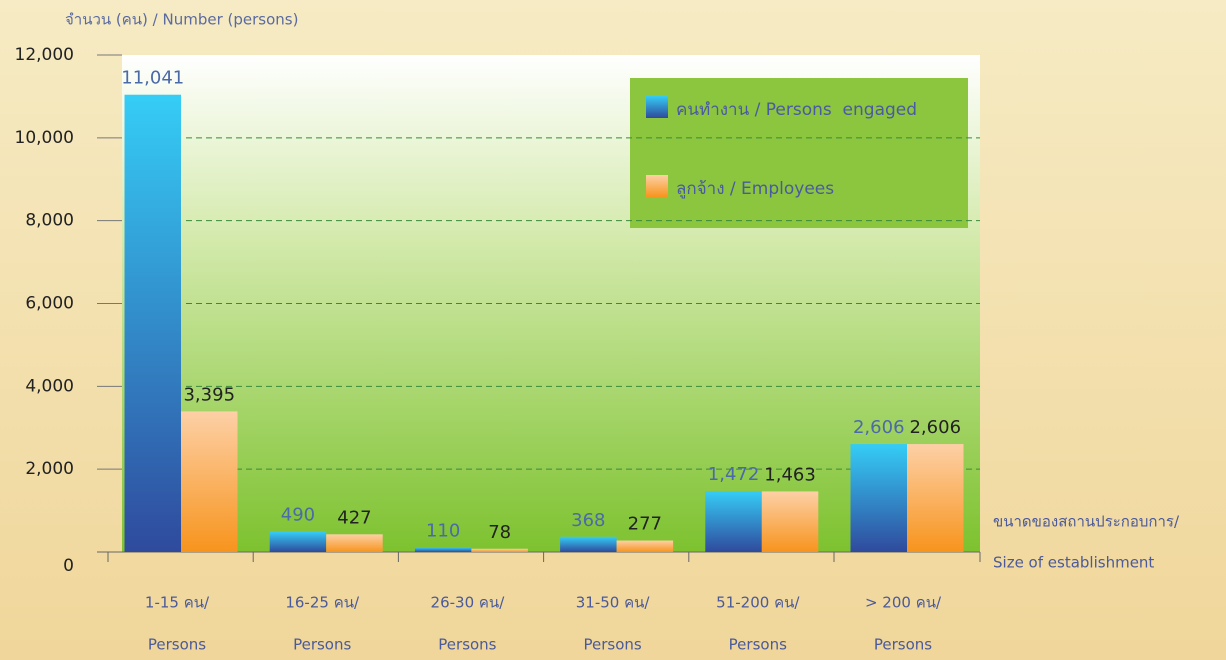  Describe the element at coordinates (499, 532) in the screenshot. I see `value-label: 78` at that location.